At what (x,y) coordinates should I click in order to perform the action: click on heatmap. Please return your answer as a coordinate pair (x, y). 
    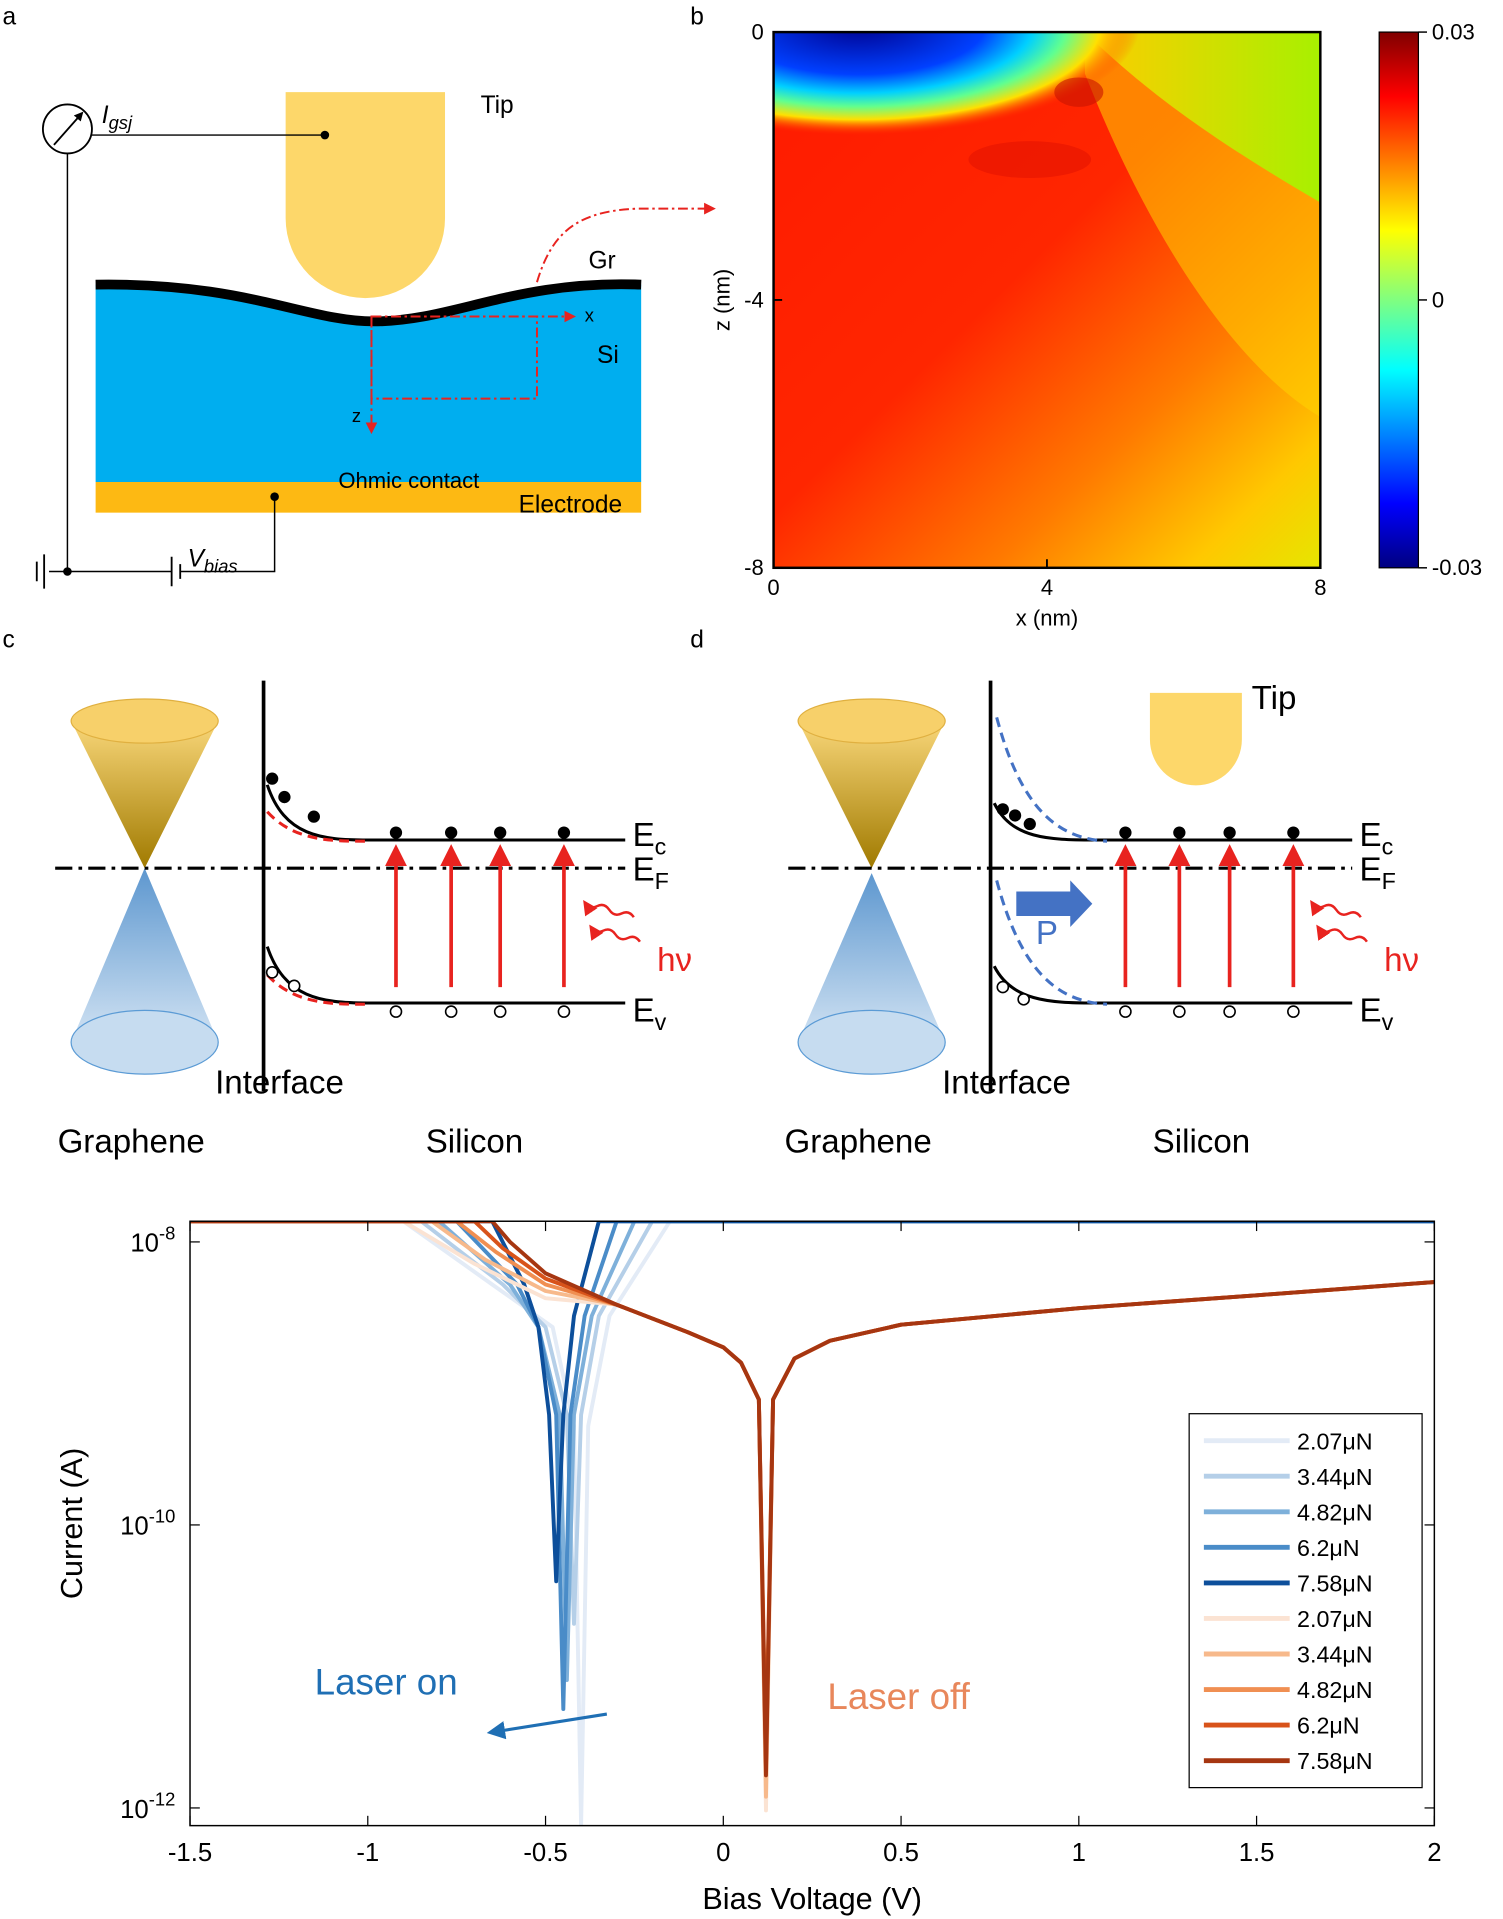
    Looking at the image, I should click on (1047, 300).